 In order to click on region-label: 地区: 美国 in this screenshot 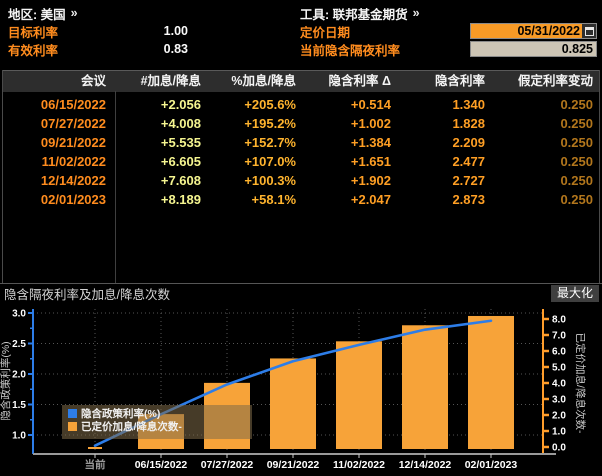, I will do `click(37, 14)`.